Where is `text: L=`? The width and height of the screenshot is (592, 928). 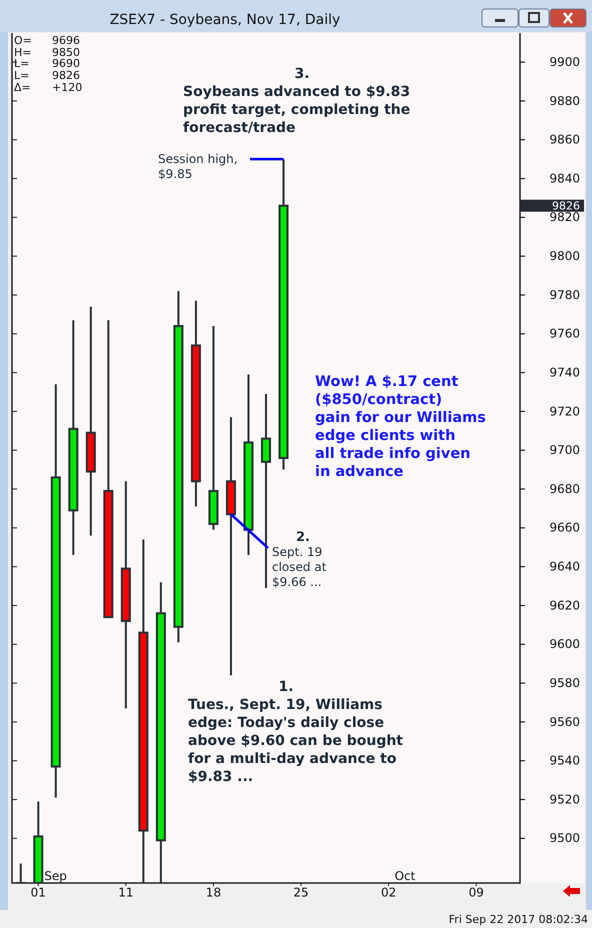 text: L= is located at coordinates (22, 75).